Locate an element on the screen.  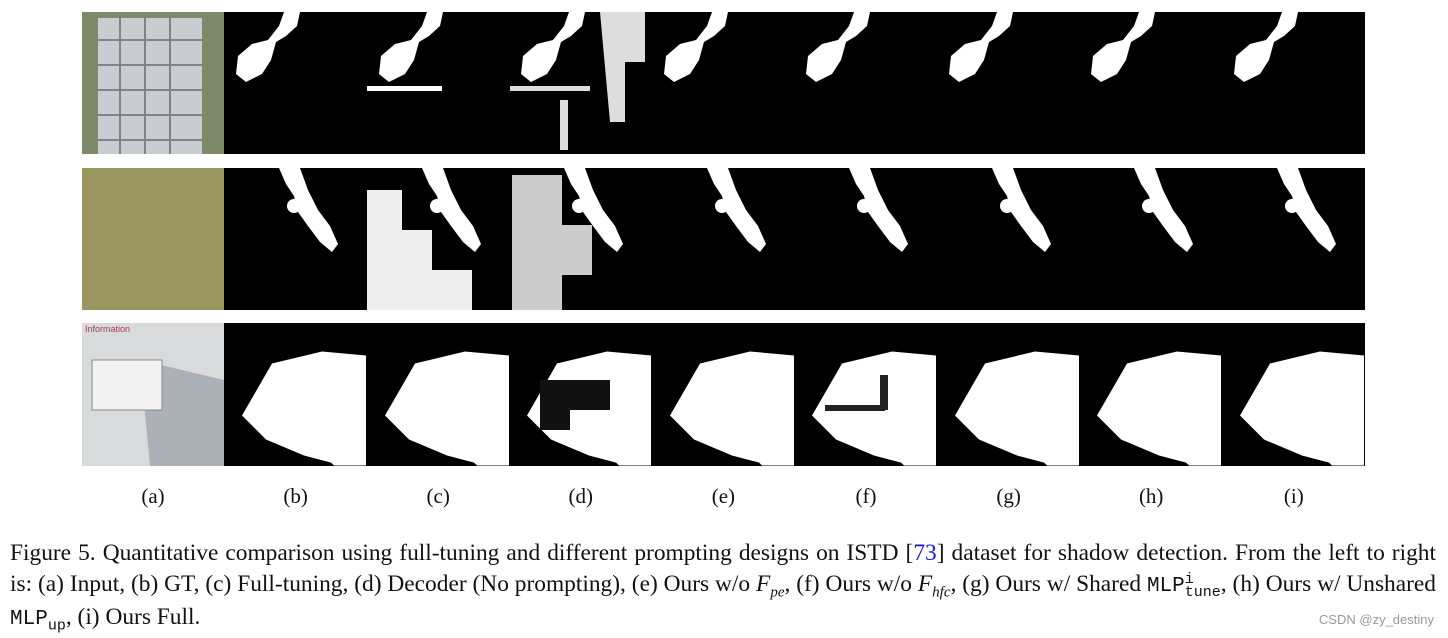
math-superscript: i is located at coordinates (1189, 579).